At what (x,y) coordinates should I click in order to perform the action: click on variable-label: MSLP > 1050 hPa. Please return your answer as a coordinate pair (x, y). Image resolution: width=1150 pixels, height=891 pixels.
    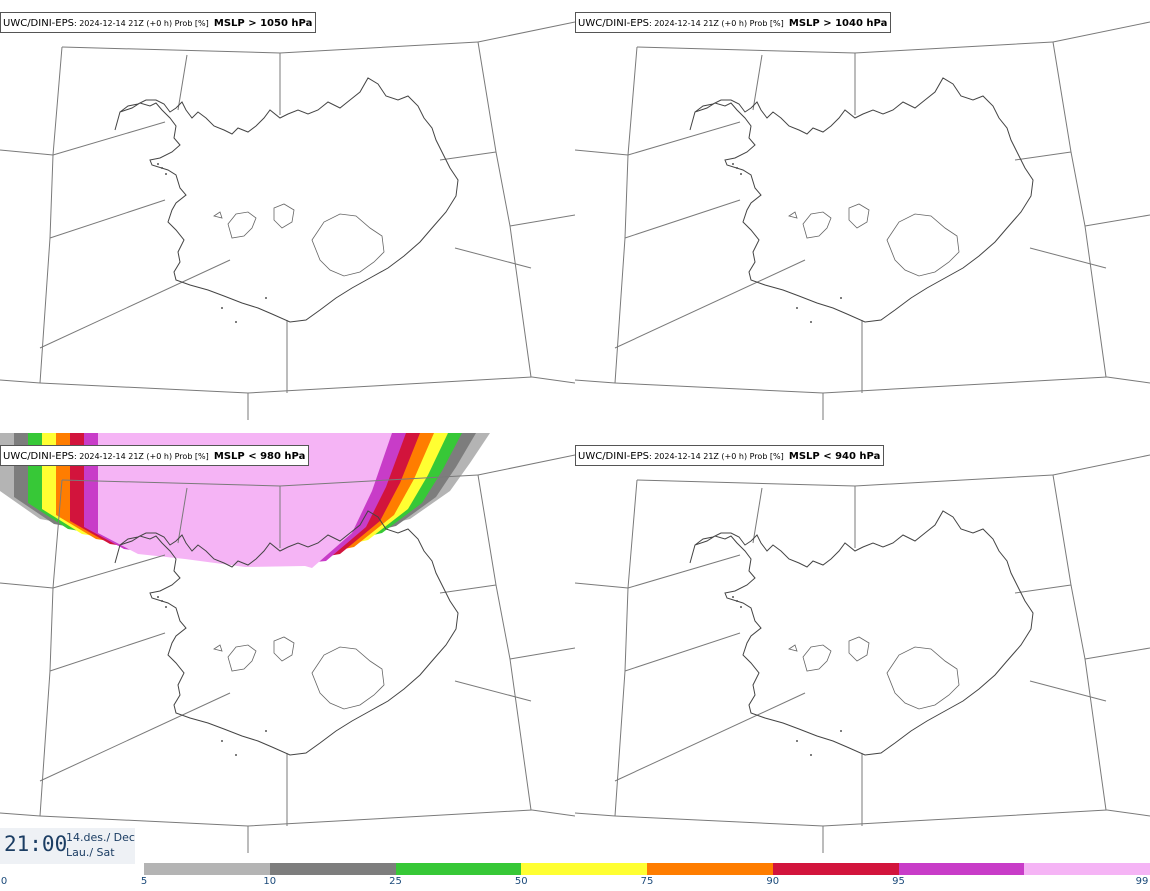
    Looking at the image, I should click on (263, 23).